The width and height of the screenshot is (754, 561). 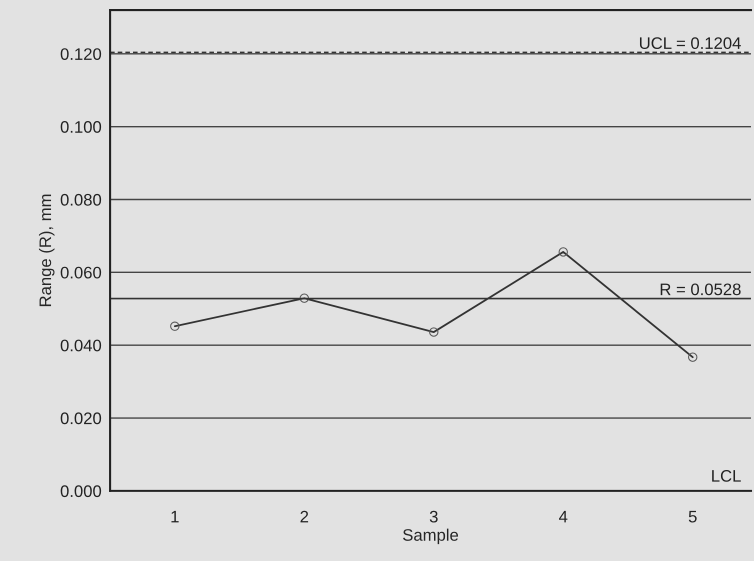 I want to click on x-tick-label: 1, so click(x=175, y=516).